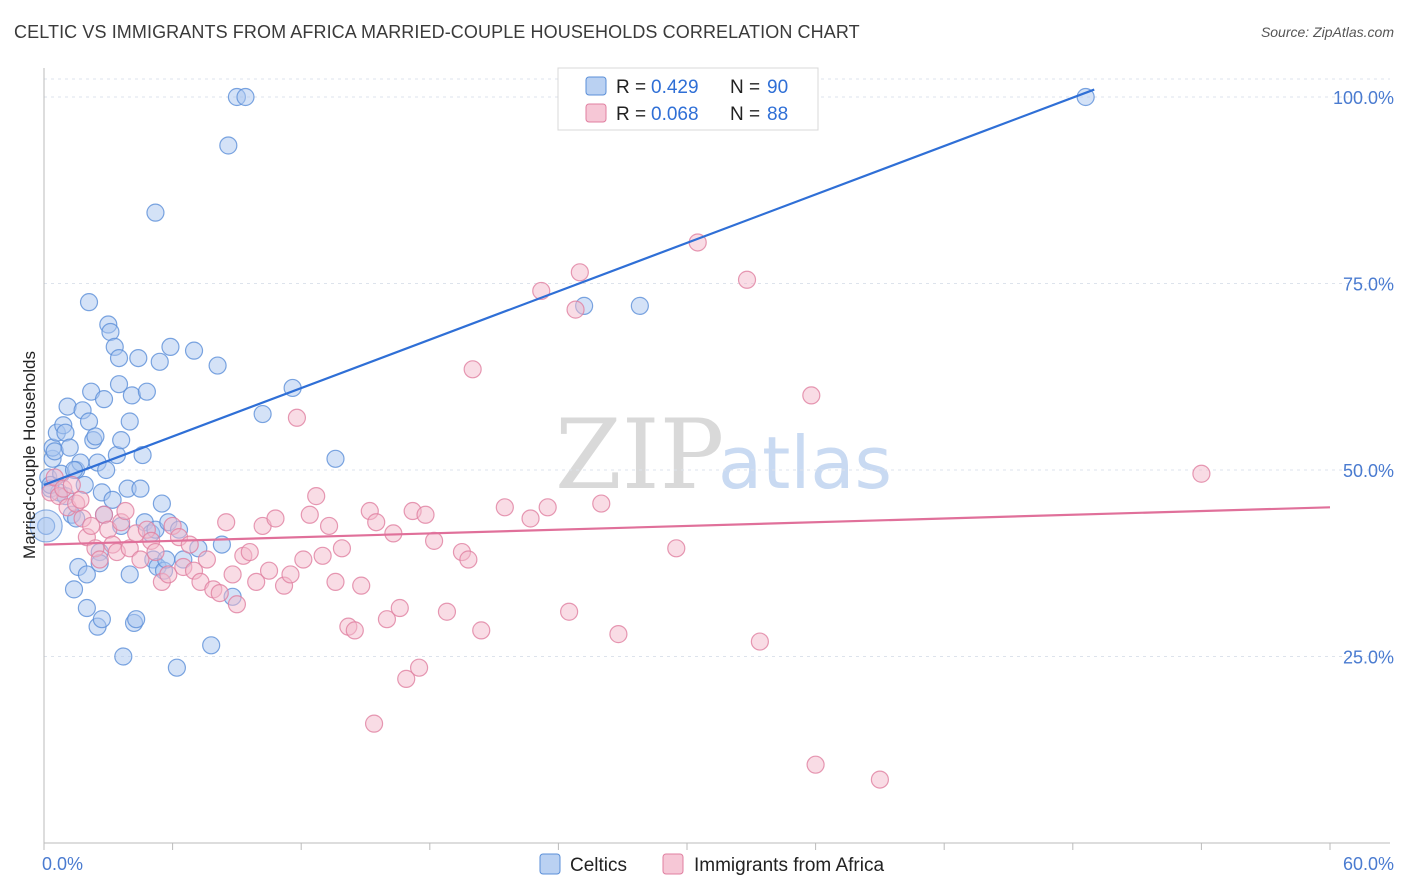  What do you see at coordinates (745, 87) in the screenshot?
I see `legend-n-label-1: N =` at bounding box center [745, 87].